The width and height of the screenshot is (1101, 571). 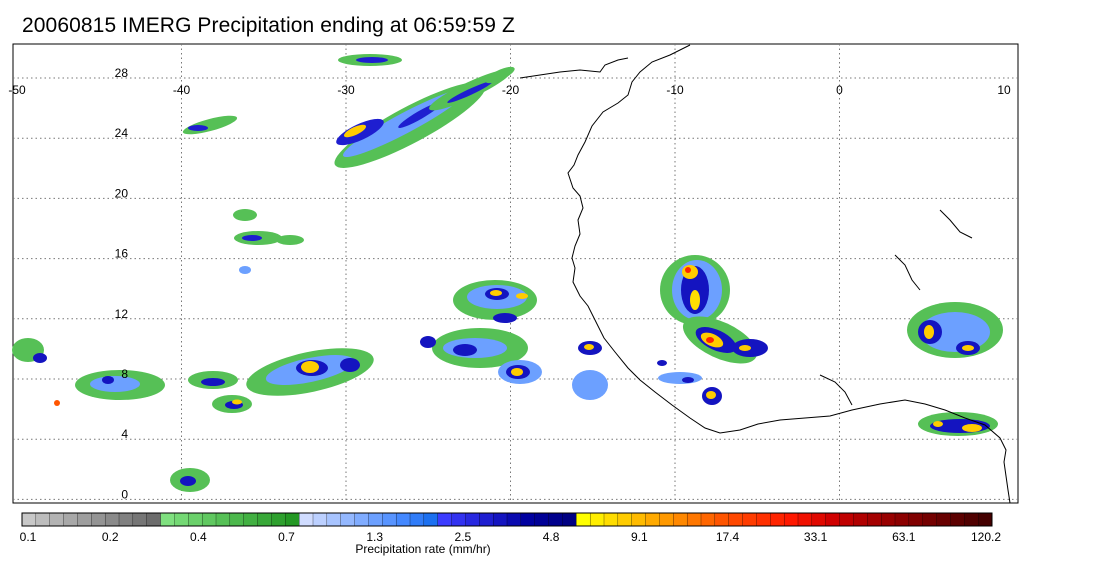 What do you see at coordinates (124, 434) in the screenshot?
I see `lat-tick-label: 4` at bounding box center [124, 434].